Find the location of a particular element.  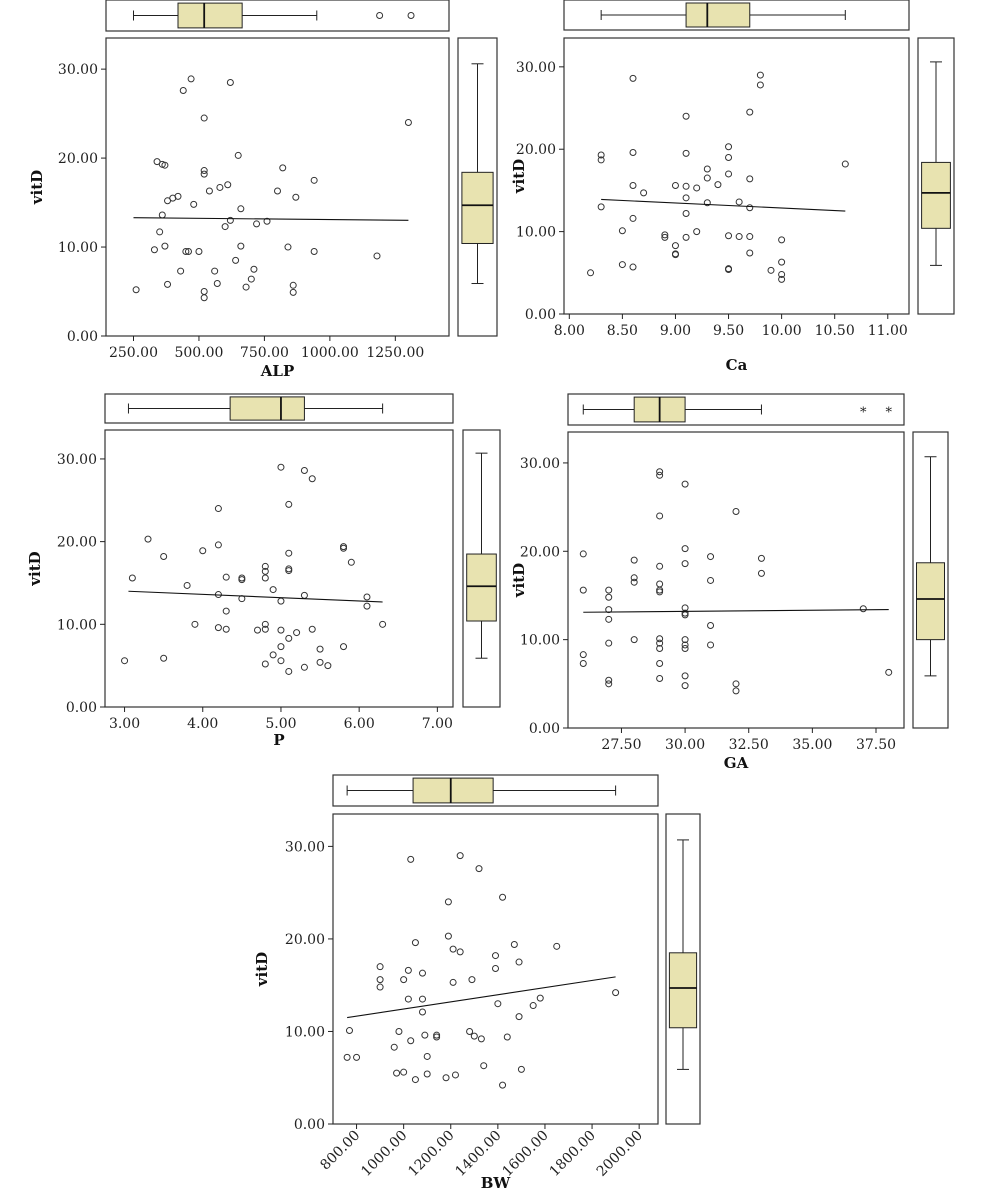

x-tick-label: 2000.00 is located at coordinates (620, 1154).